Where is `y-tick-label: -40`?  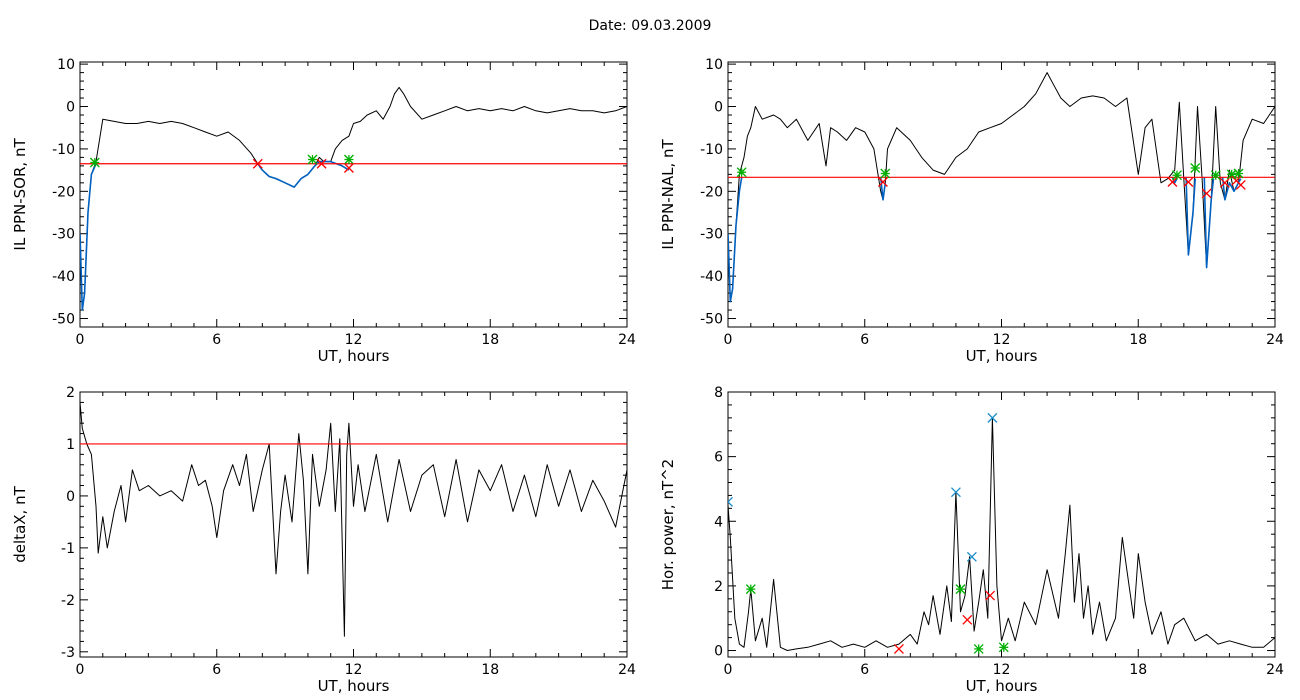
y-tick-label: -40 is located at coordinates (711, 277).